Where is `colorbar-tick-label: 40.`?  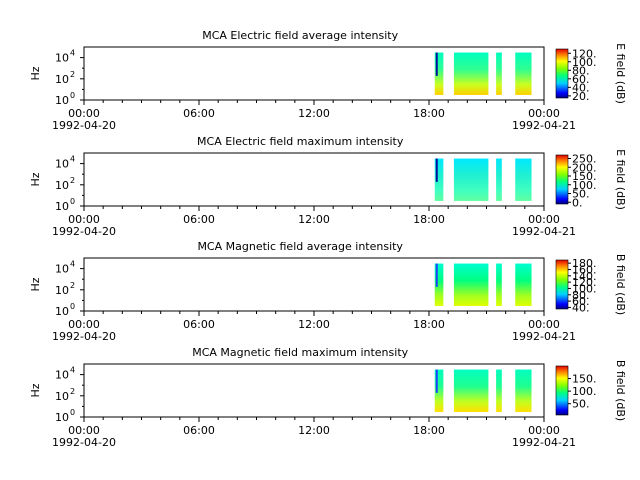 colorbar-tick-label: 40. is located at coordinates (581, 307).